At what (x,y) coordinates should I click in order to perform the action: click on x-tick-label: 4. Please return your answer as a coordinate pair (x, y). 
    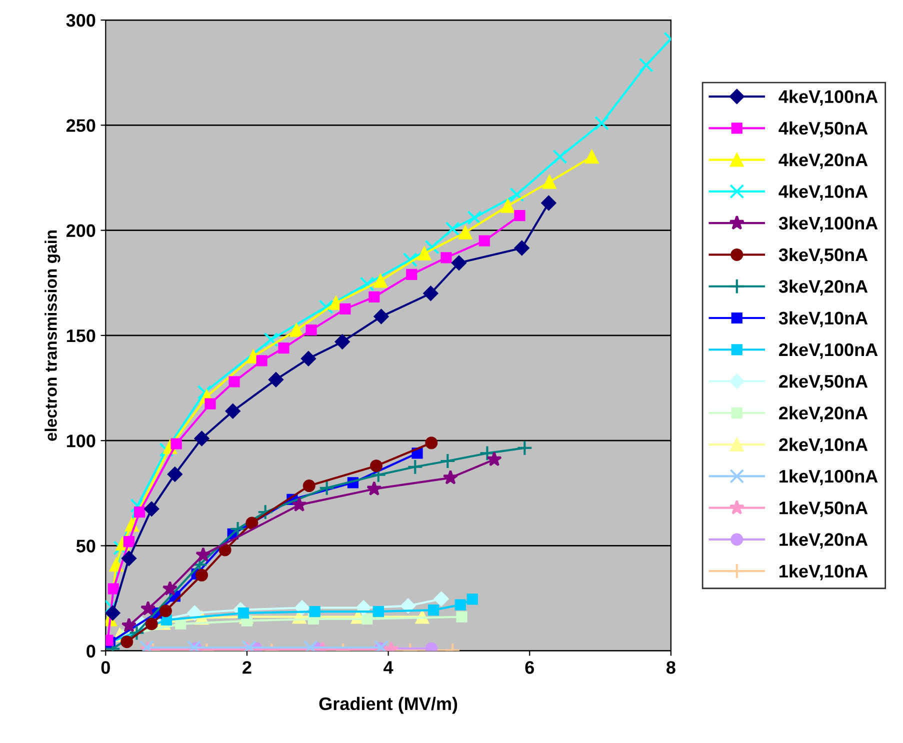
    Looking at the image, I should click on (389, 667).